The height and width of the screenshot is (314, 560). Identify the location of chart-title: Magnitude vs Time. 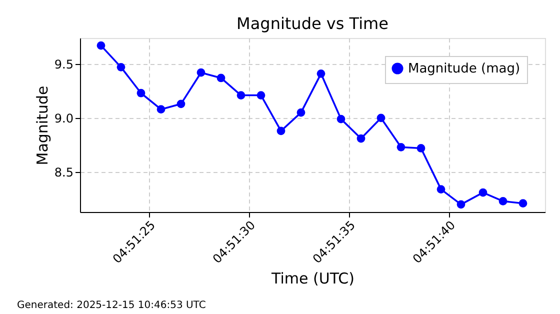
(312, 23).